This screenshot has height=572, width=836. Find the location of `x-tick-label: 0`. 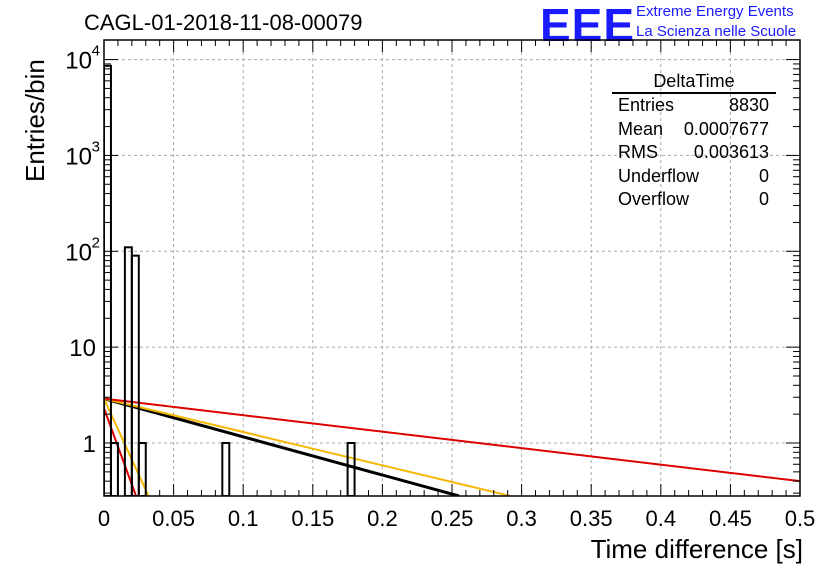

x-tick-label: 0 is located at coordinates (104, 518).